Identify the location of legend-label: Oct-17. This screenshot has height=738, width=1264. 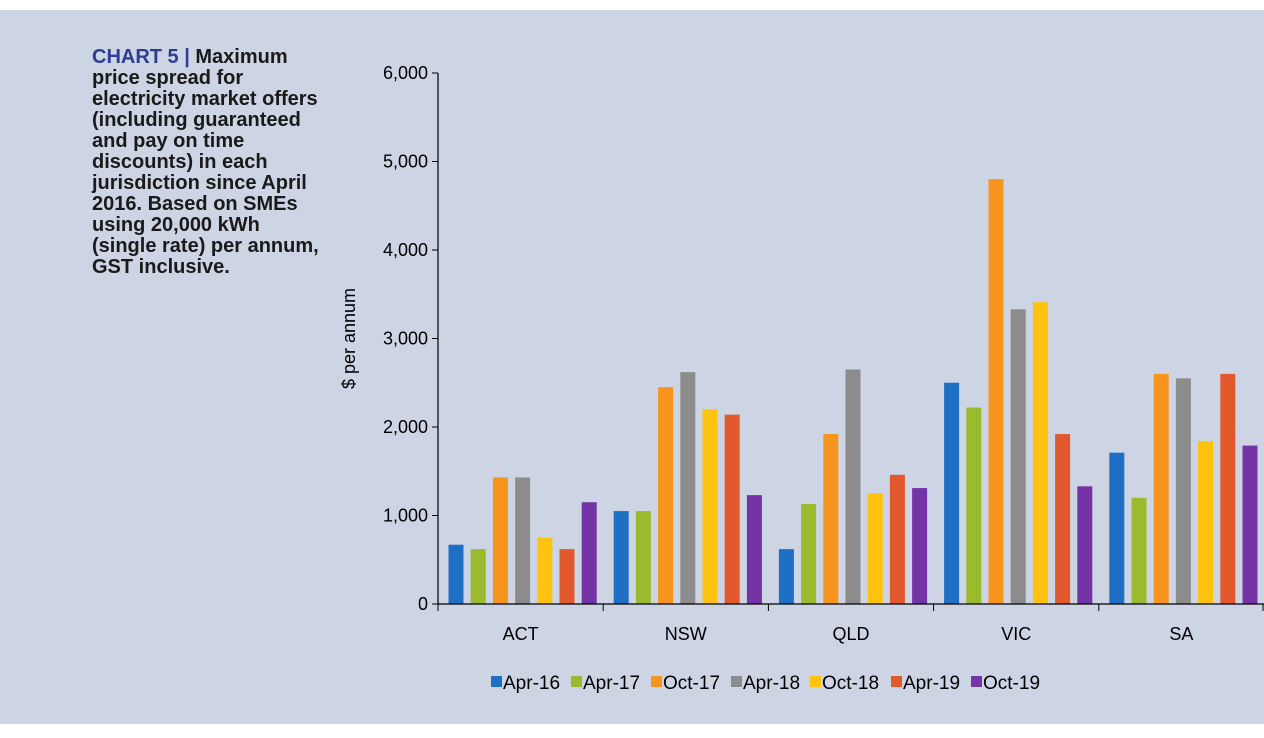
(691, 683).